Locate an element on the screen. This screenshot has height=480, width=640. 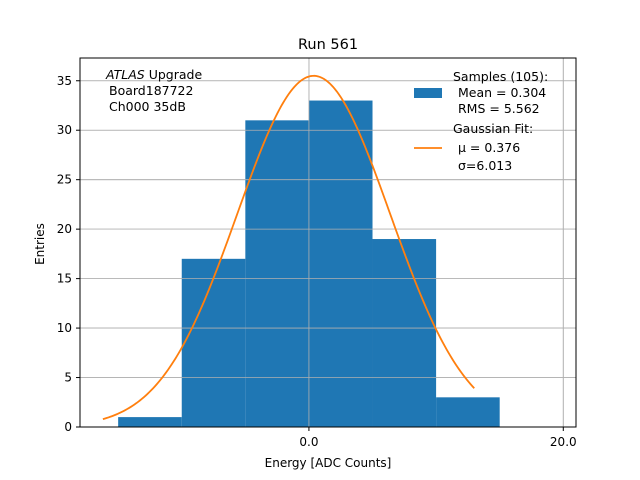
y-tick-label-2: 10 is located at coordinates (64, 328).